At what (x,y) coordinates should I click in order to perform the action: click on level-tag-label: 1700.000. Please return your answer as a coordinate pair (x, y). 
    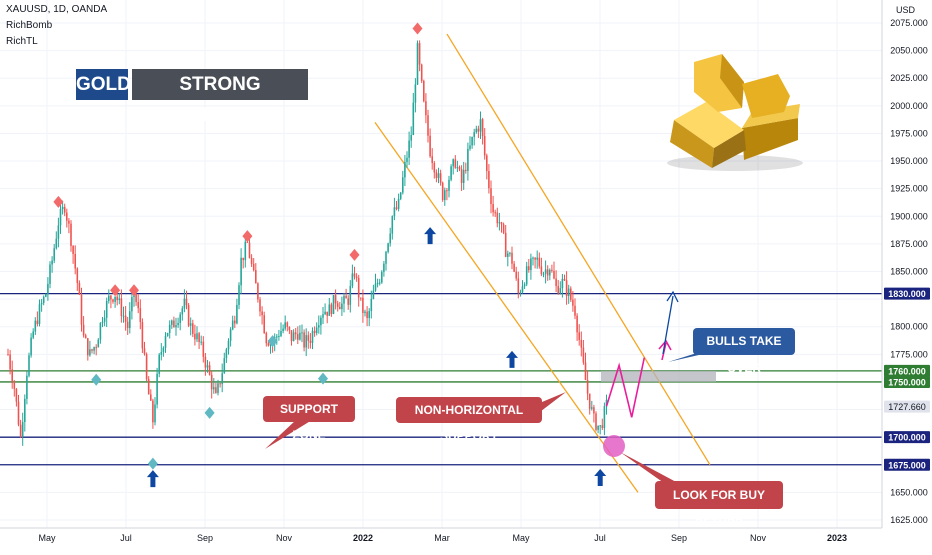
    Looking at the image, I should click on (907, 438).